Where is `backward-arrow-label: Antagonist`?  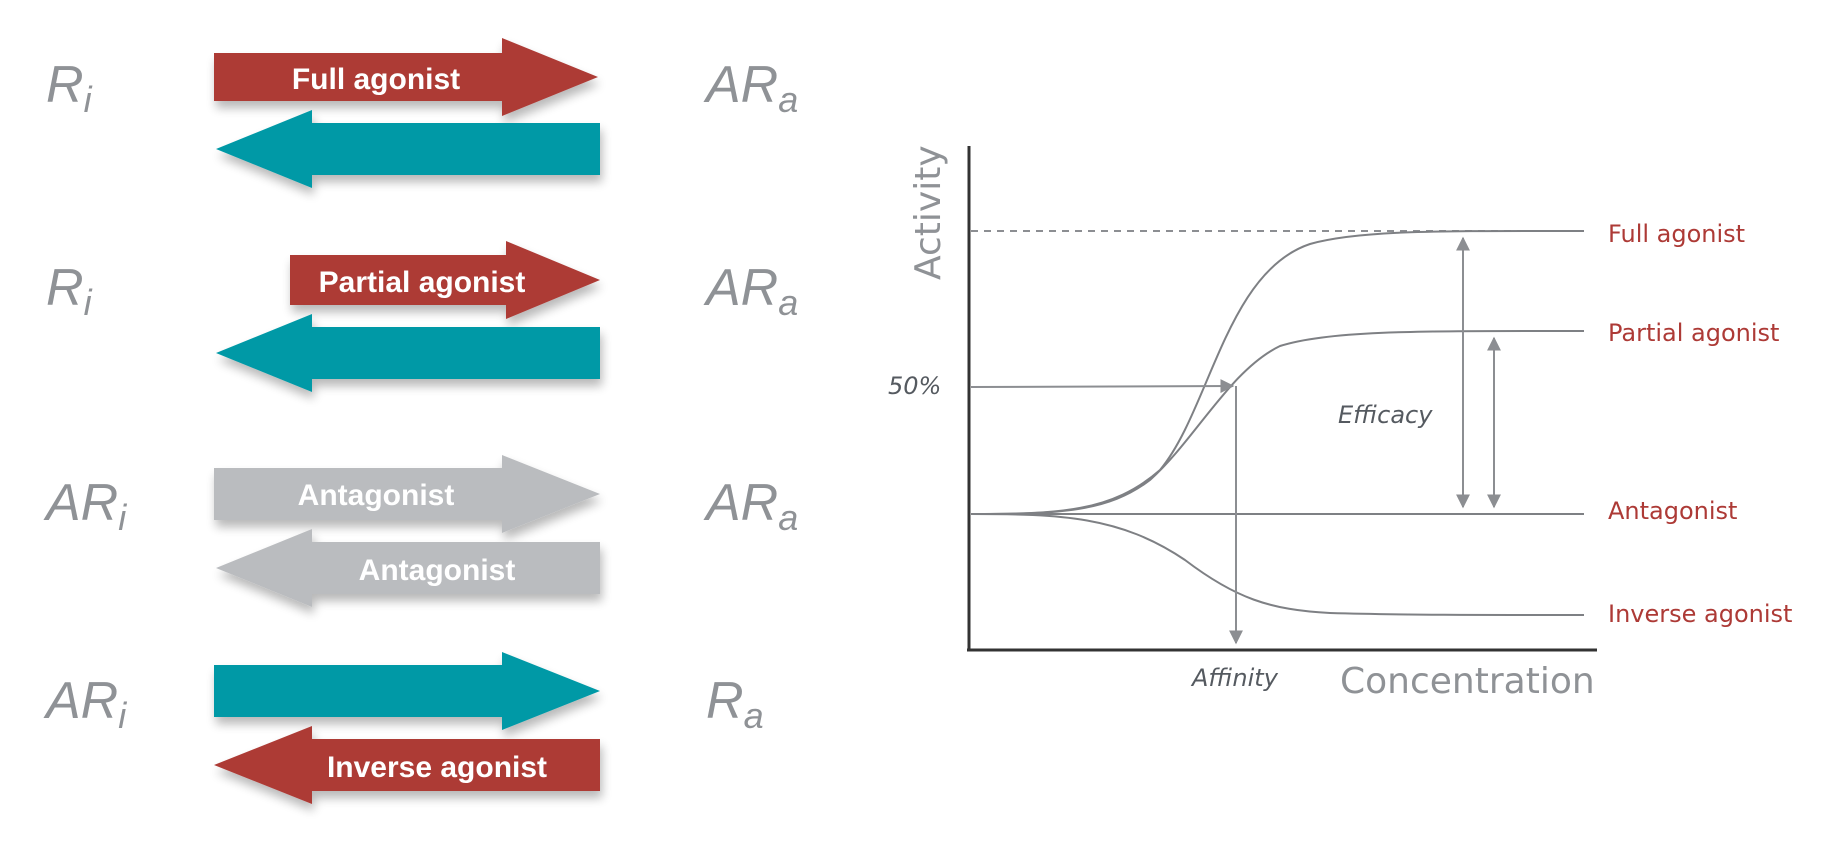
backward-arrow-label: Antagonist is located at coordinates (437, 570).